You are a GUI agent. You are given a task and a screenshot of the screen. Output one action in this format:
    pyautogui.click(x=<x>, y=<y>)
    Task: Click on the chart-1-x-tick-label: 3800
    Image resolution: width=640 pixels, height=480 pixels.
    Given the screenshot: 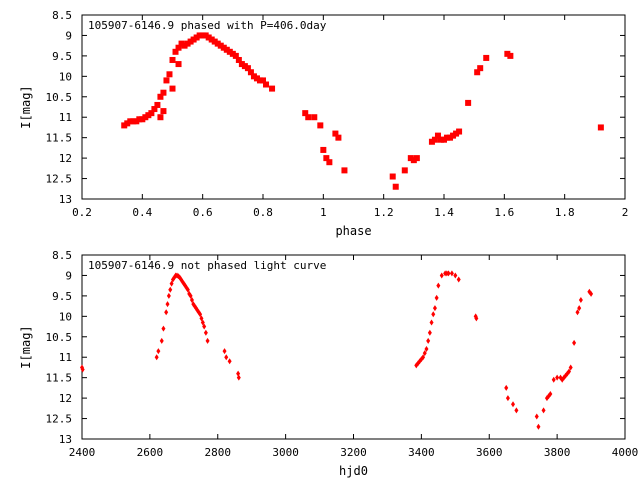 What is the action you would take?
    pyautogui.click(x=557, y=452)
    